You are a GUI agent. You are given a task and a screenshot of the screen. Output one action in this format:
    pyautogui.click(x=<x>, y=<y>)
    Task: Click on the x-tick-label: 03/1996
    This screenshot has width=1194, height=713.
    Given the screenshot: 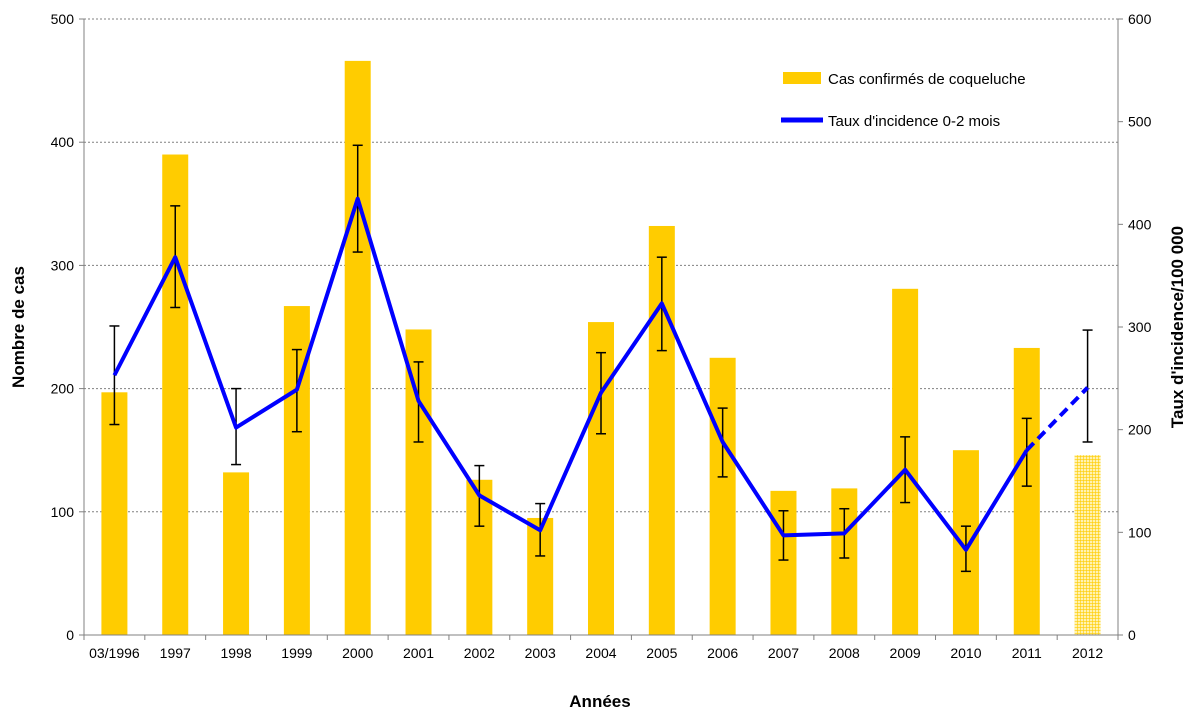 What is the action you would take?
    pyautogui.click(x=114, y=653)
    